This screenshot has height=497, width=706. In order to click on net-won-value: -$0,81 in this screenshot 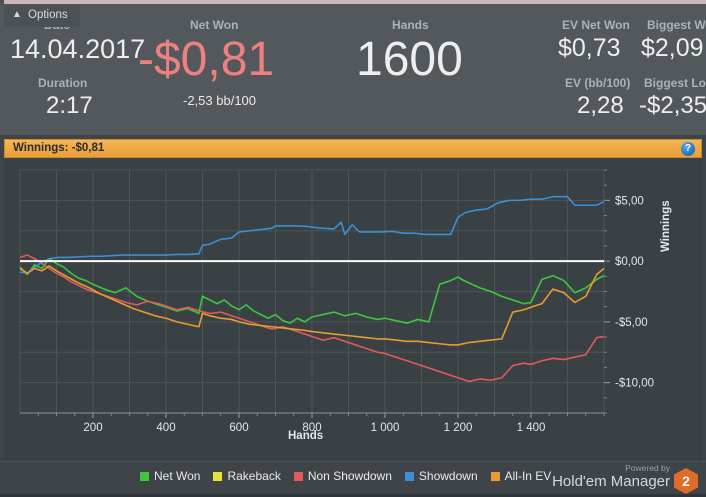, I will do `click(206, 59)`.